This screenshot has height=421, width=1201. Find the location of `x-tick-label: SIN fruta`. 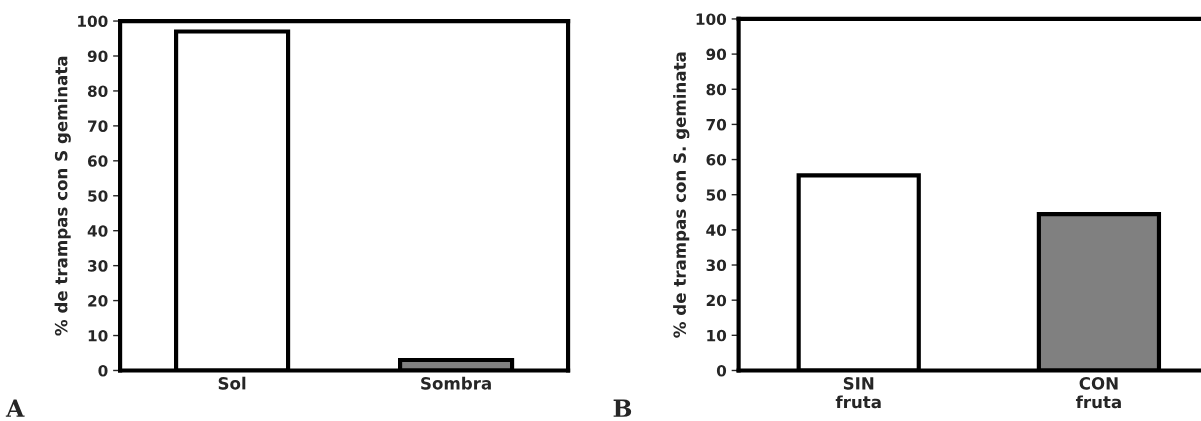

x-tick-label: SIN fruta is located at coordinates (858, 393).